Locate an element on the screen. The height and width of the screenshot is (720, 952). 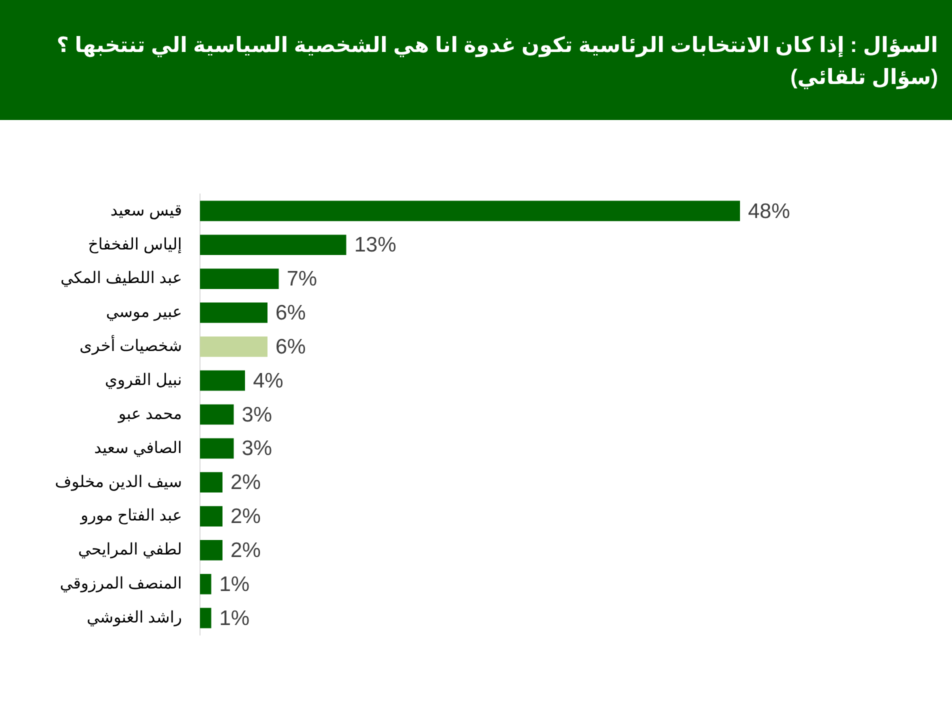
y-tick-label: لطفي المرايحي is located at coordinates (130, 550).